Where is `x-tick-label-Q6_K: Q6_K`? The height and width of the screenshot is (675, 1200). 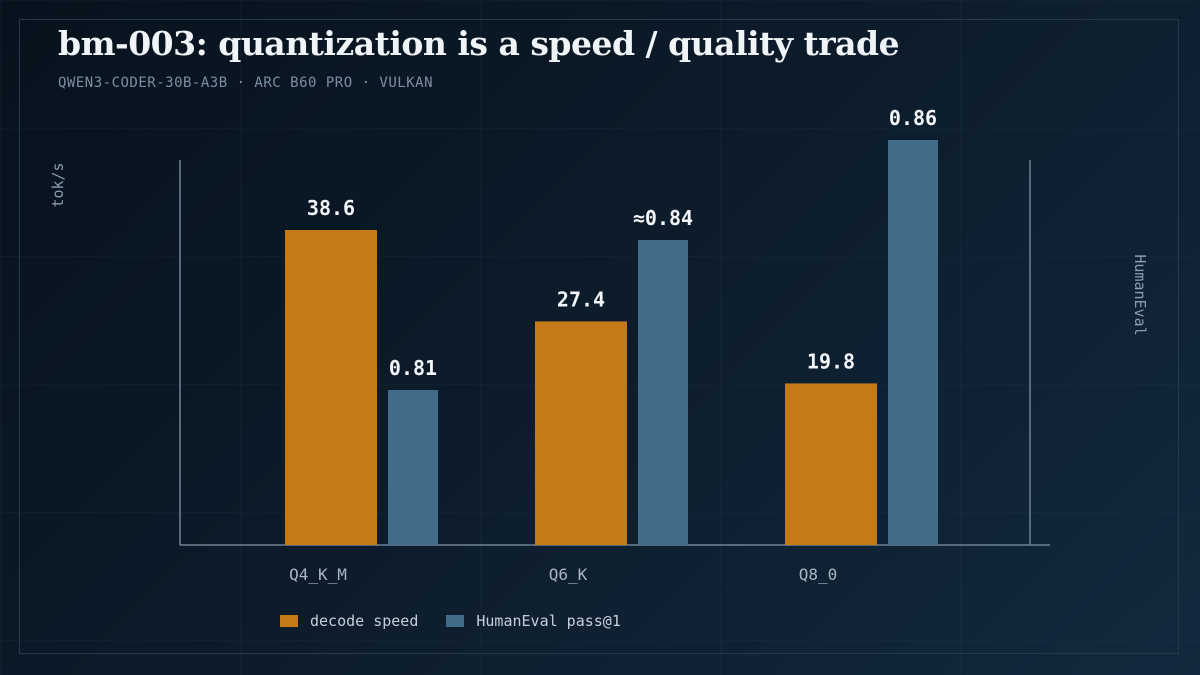 x-tick-label-Q6_K: Q6_K is located at coordinates (568, 574).